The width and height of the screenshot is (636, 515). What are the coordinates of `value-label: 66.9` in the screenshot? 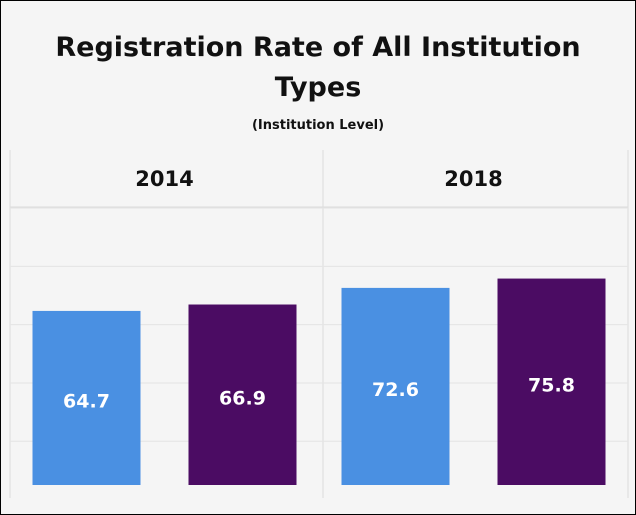 It's located at (242, 398).